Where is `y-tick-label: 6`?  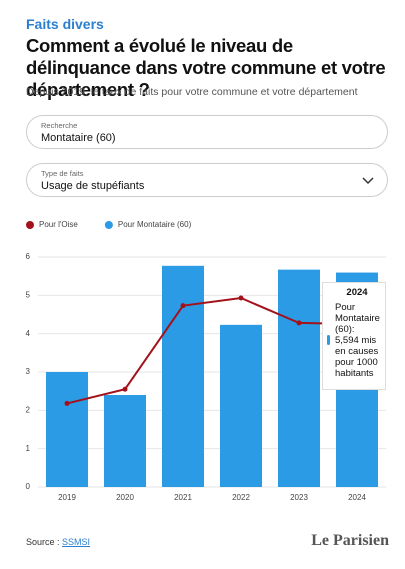
y-tick-label: 6 is located at coordinates (28, 256).